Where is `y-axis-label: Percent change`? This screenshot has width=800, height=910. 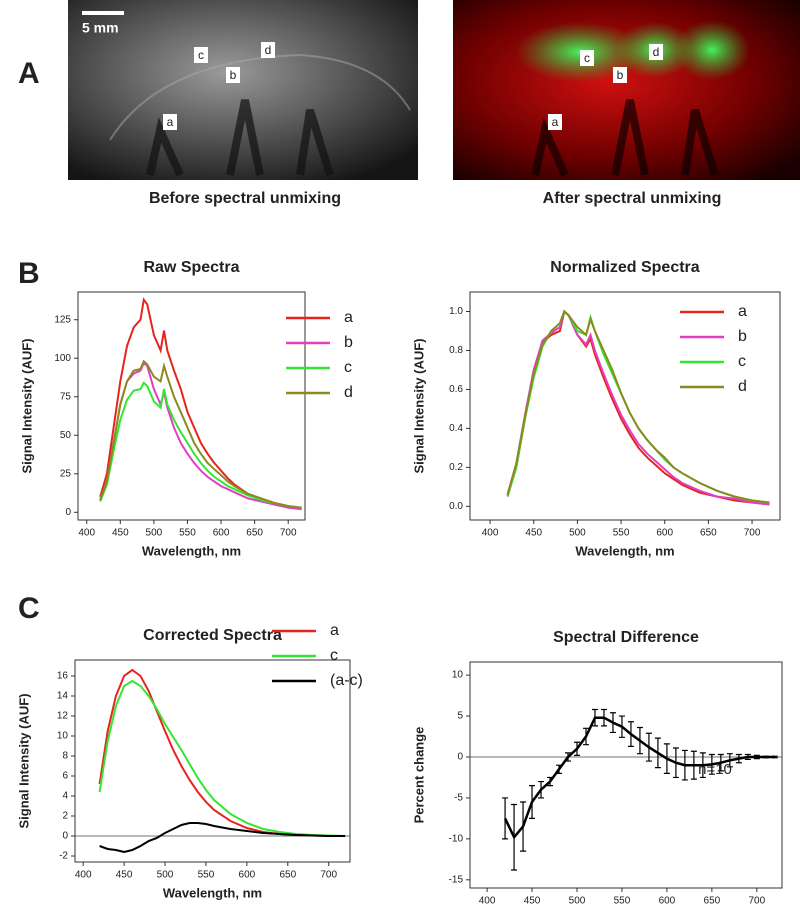 y-axis-label: Percent change is located at coordinates (418, 775).